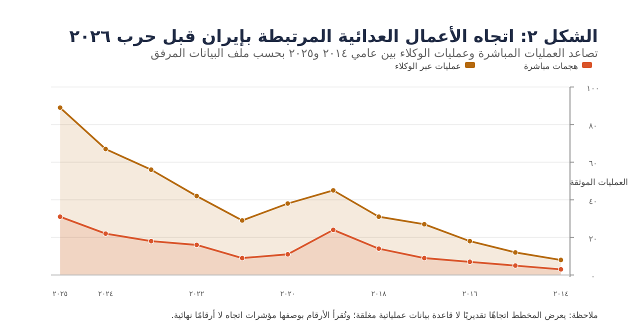 Image resolution: width=629 pixels, height=334 pixels. I want to click on y-tick-label: ١٠٠, so click(593, 88).